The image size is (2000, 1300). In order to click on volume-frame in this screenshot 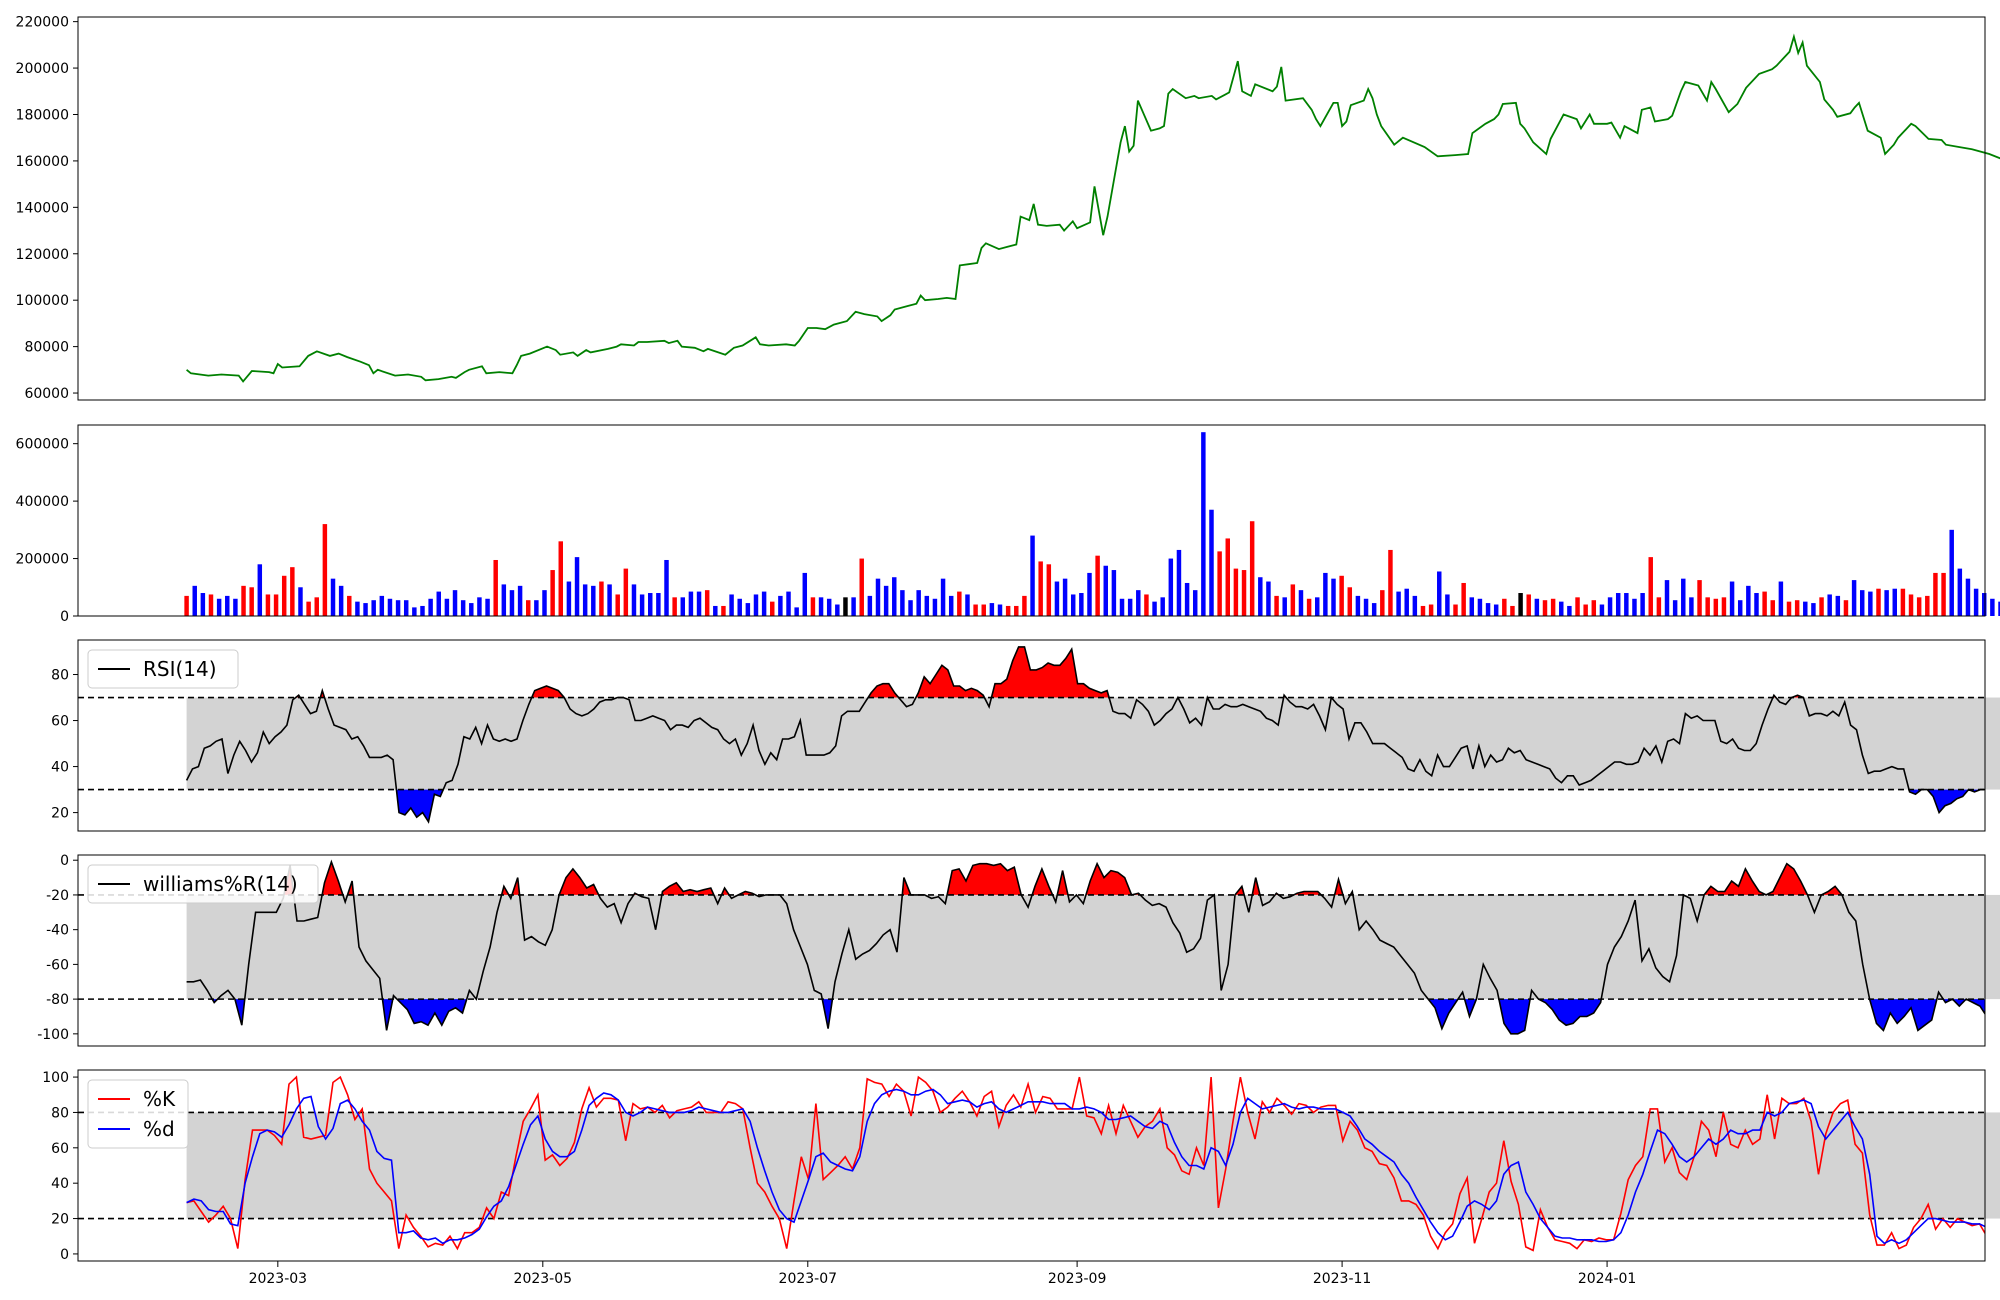, I will do `click(1031, 520)`.